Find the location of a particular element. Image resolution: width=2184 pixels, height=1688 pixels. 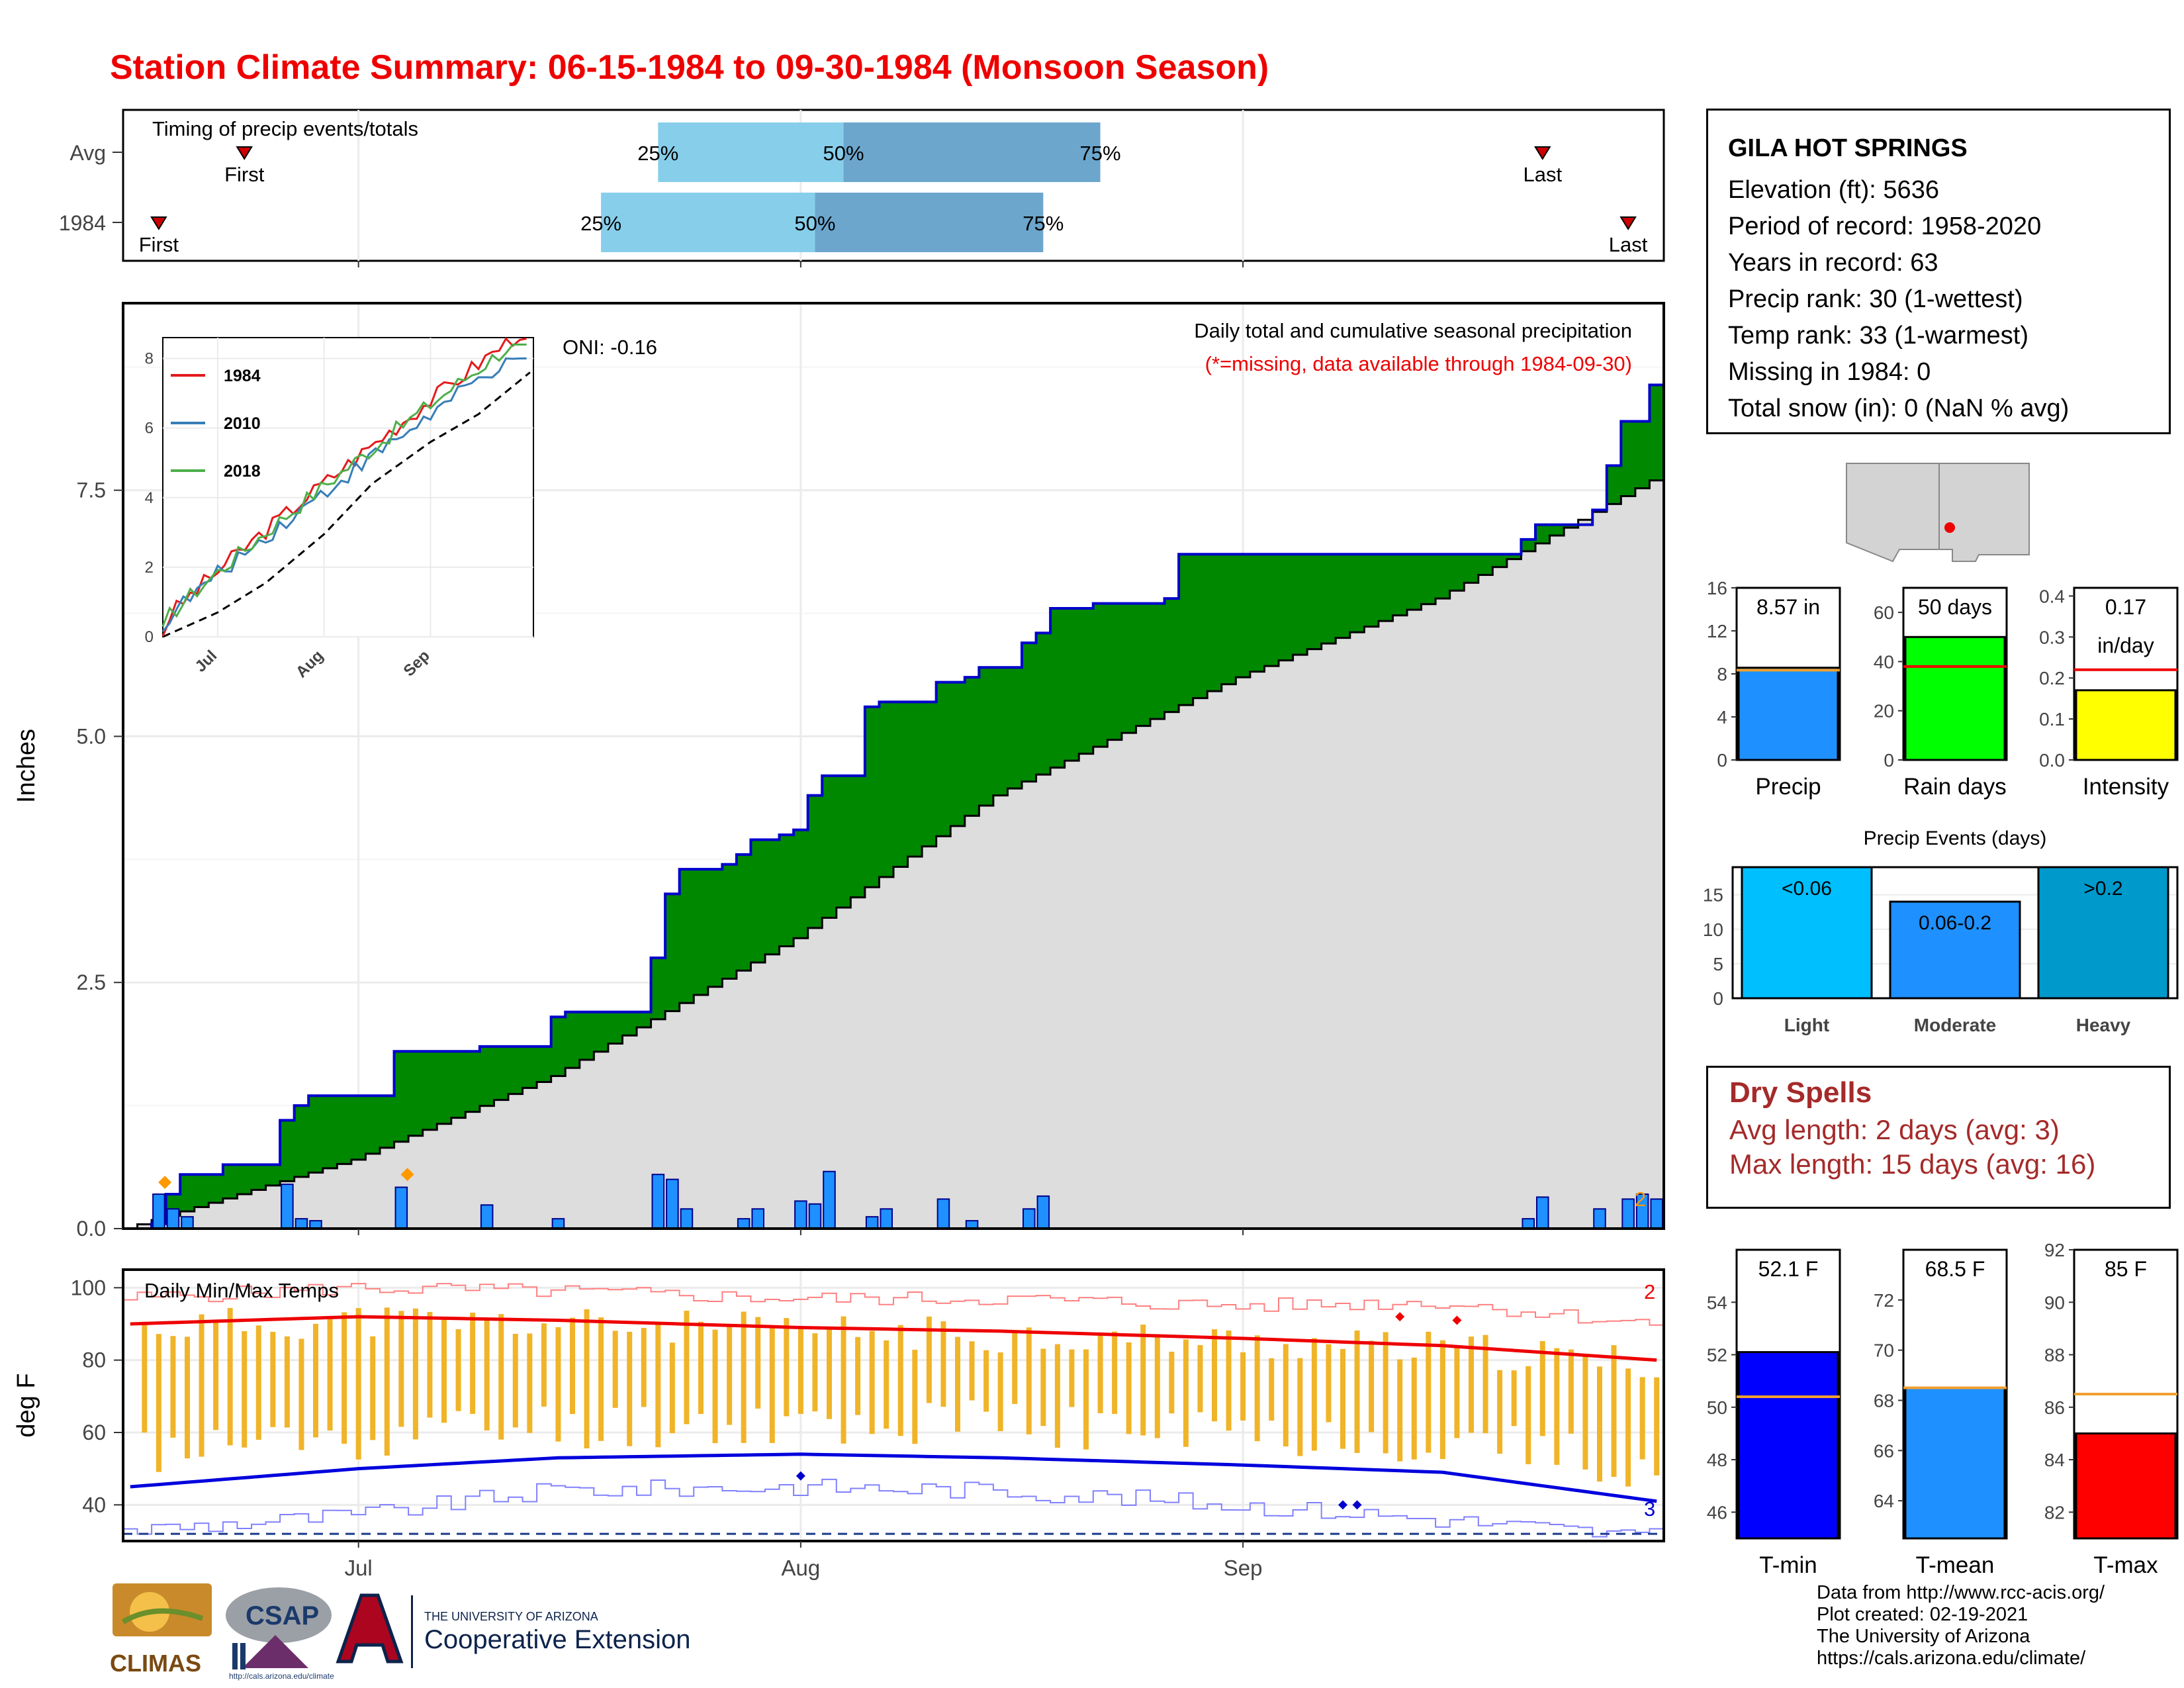

t-min-category-label: T-min is located at coordinates (1788, 1565).